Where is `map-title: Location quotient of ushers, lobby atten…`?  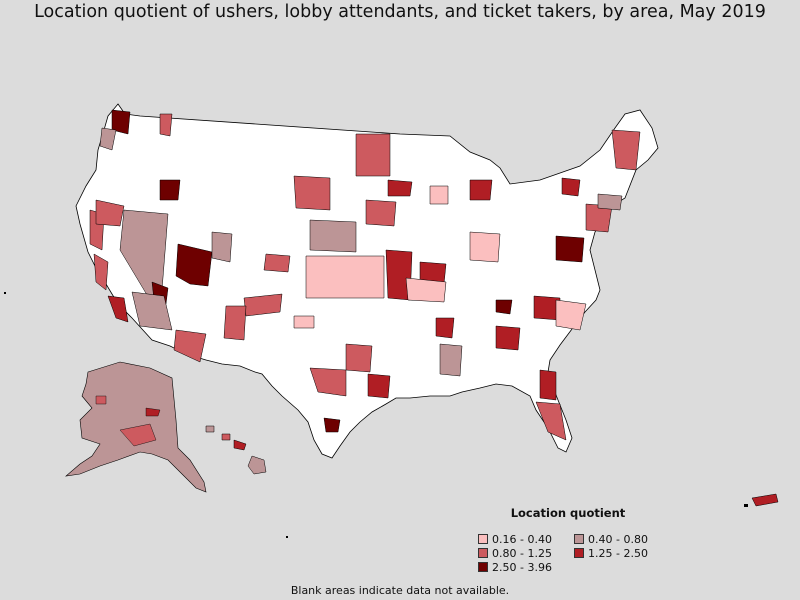 map-title: Location quotient of ushers, lobby atten… is located at coordinates (400, 12).